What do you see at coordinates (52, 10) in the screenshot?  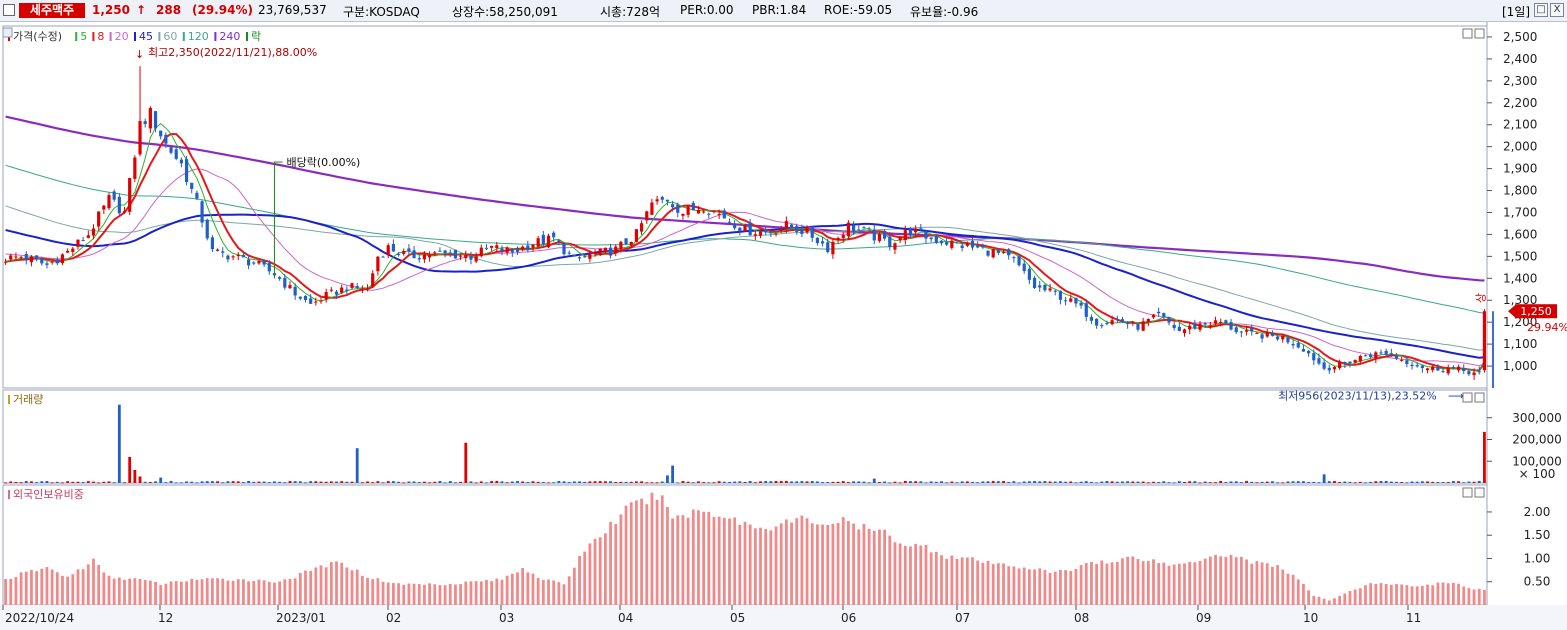 I see `stock-name-badge: 세주맥주` at bounding box center [52, 10].